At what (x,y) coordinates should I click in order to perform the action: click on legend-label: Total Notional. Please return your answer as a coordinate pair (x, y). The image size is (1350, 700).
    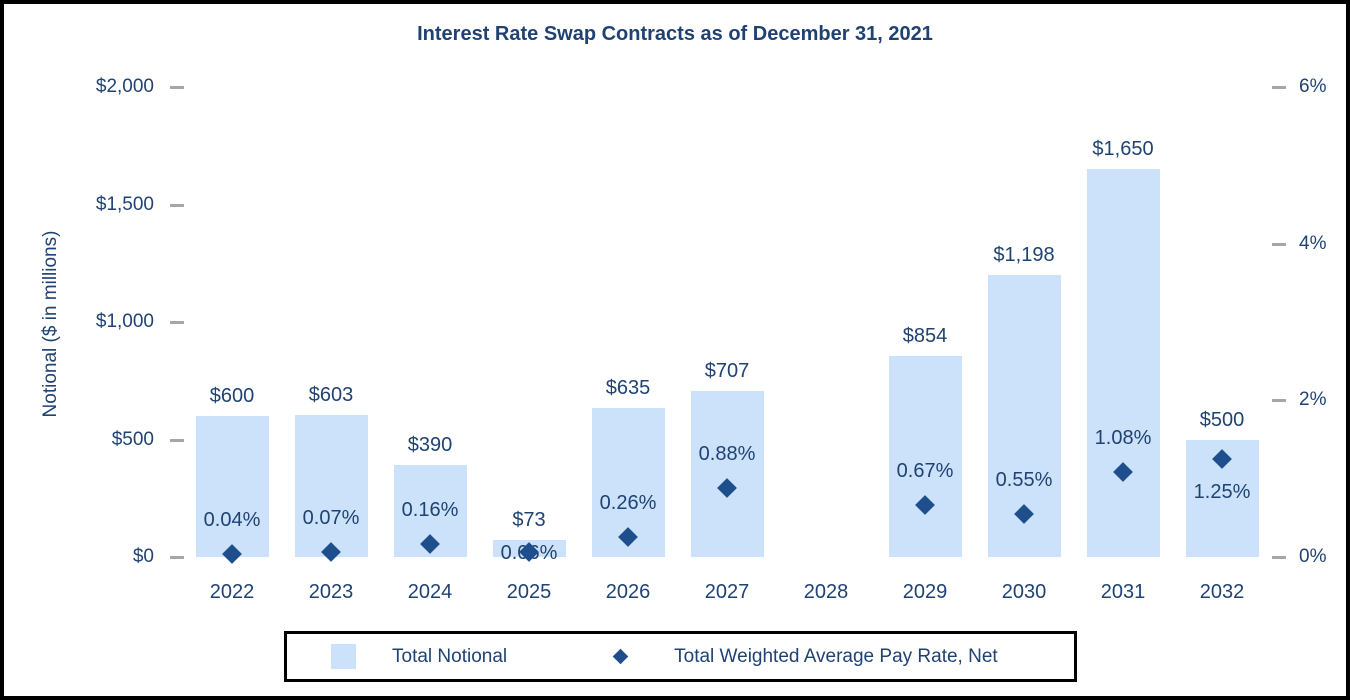
    Looking at the image, I should click on (450, 656).